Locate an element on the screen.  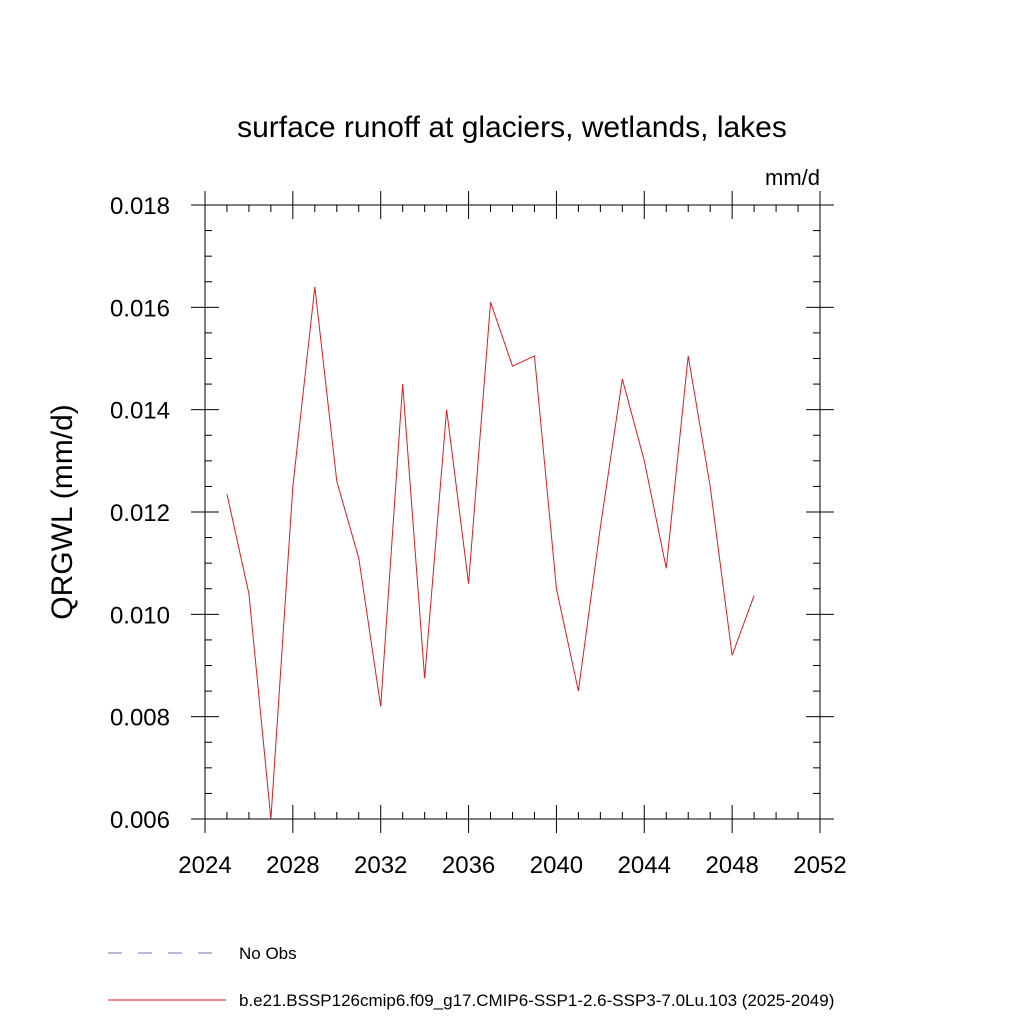
y-axis-label: QRGWL (mm/d) is located at coordinates (62, 512).